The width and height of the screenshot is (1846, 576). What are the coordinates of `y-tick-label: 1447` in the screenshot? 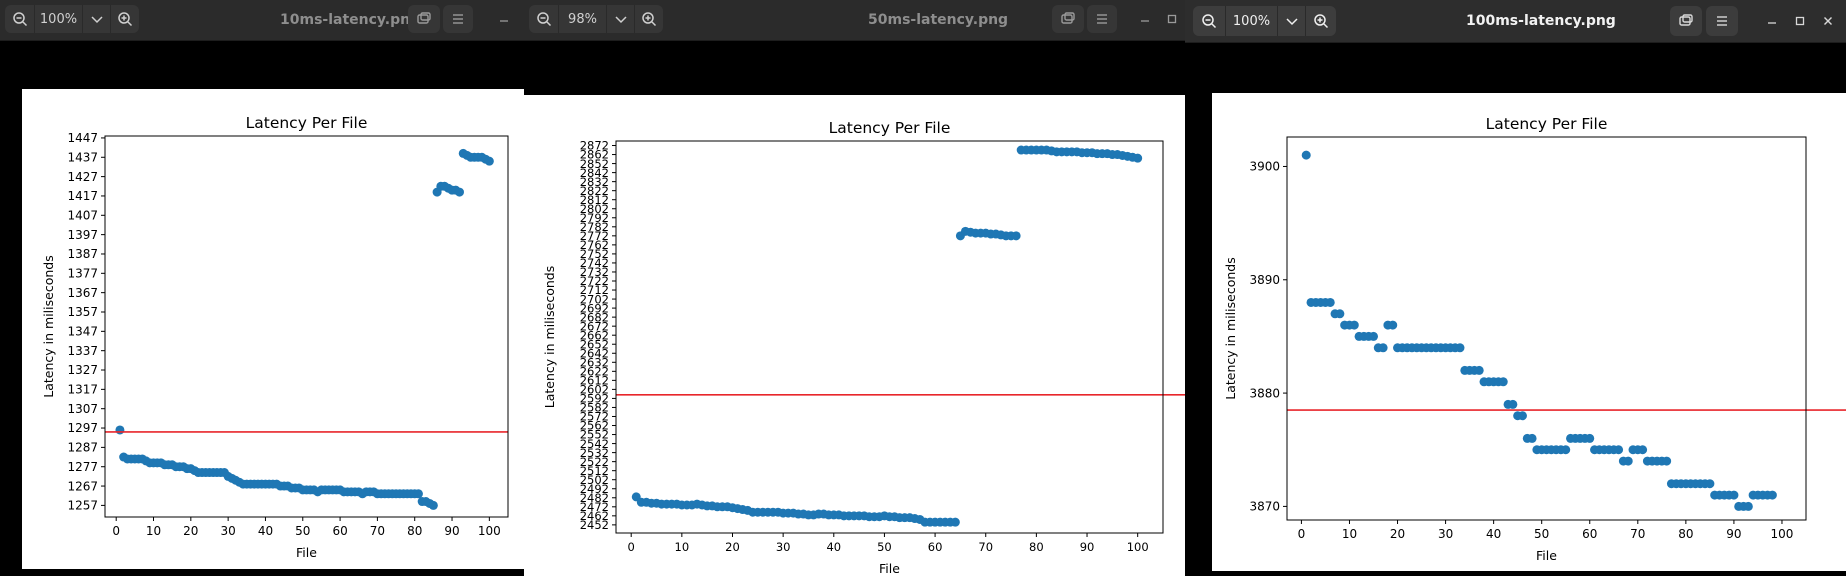 It's located at (82, 138).